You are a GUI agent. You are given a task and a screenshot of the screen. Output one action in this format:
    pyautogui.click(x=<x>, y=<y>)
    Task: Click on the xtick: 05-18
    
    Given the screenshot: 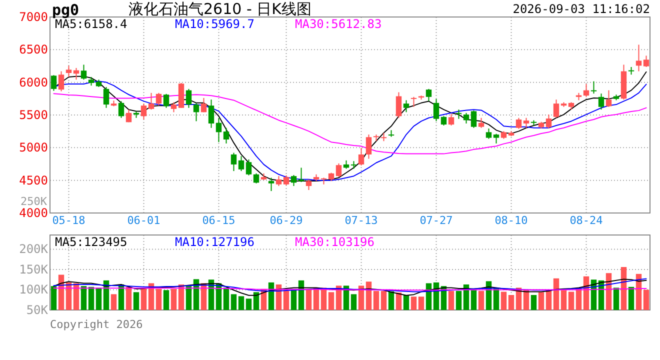 What is the action you would take?
    pyautogui.click(x=69, y=220)
    